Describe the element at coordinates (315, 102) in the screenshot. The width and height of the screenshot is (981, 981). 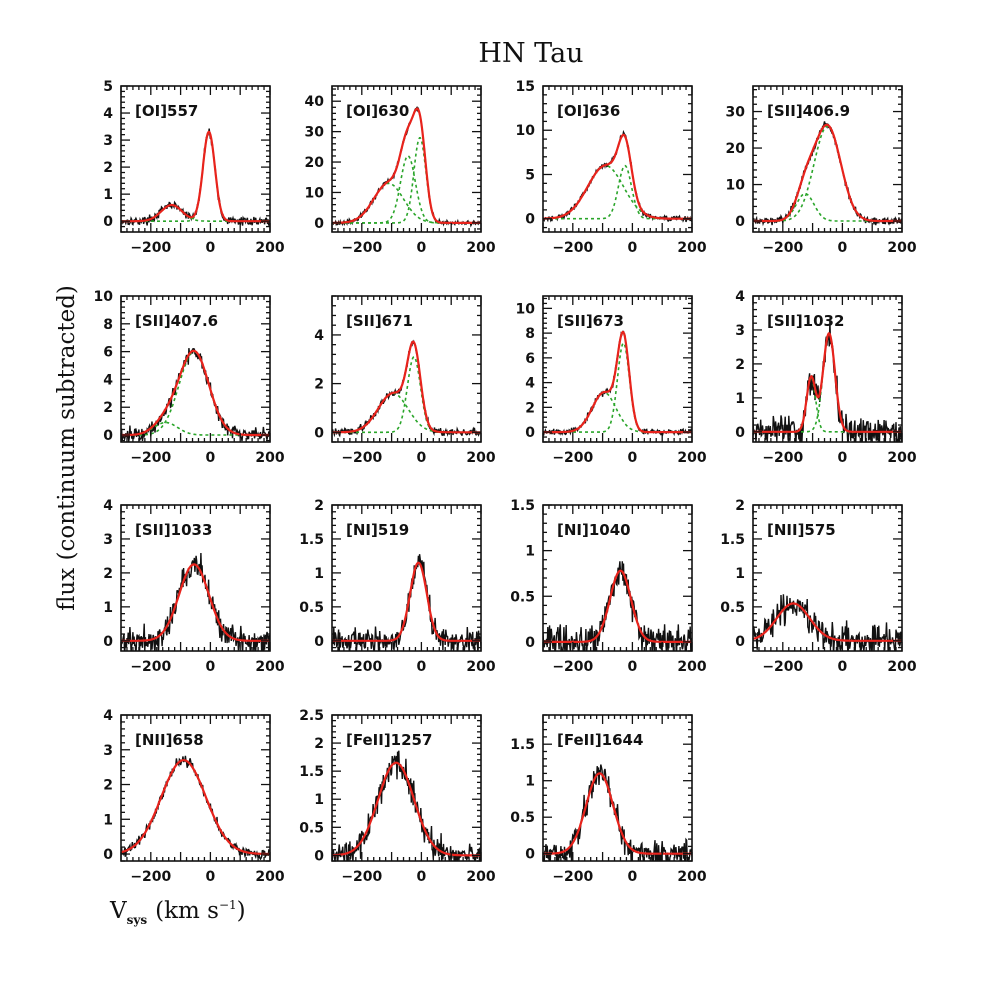
I see `y-tick-label: 40` at that location.